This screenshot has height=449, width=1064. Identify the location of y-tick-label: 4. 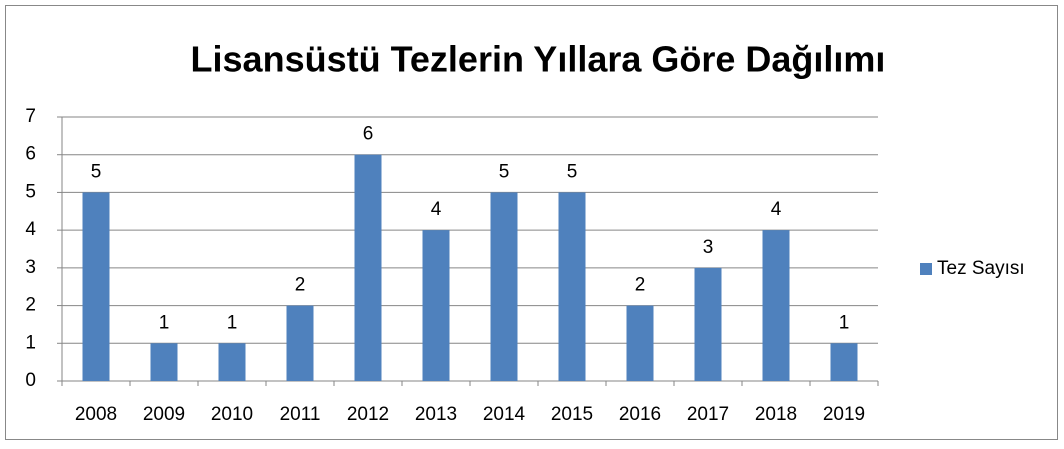
(30, 229).